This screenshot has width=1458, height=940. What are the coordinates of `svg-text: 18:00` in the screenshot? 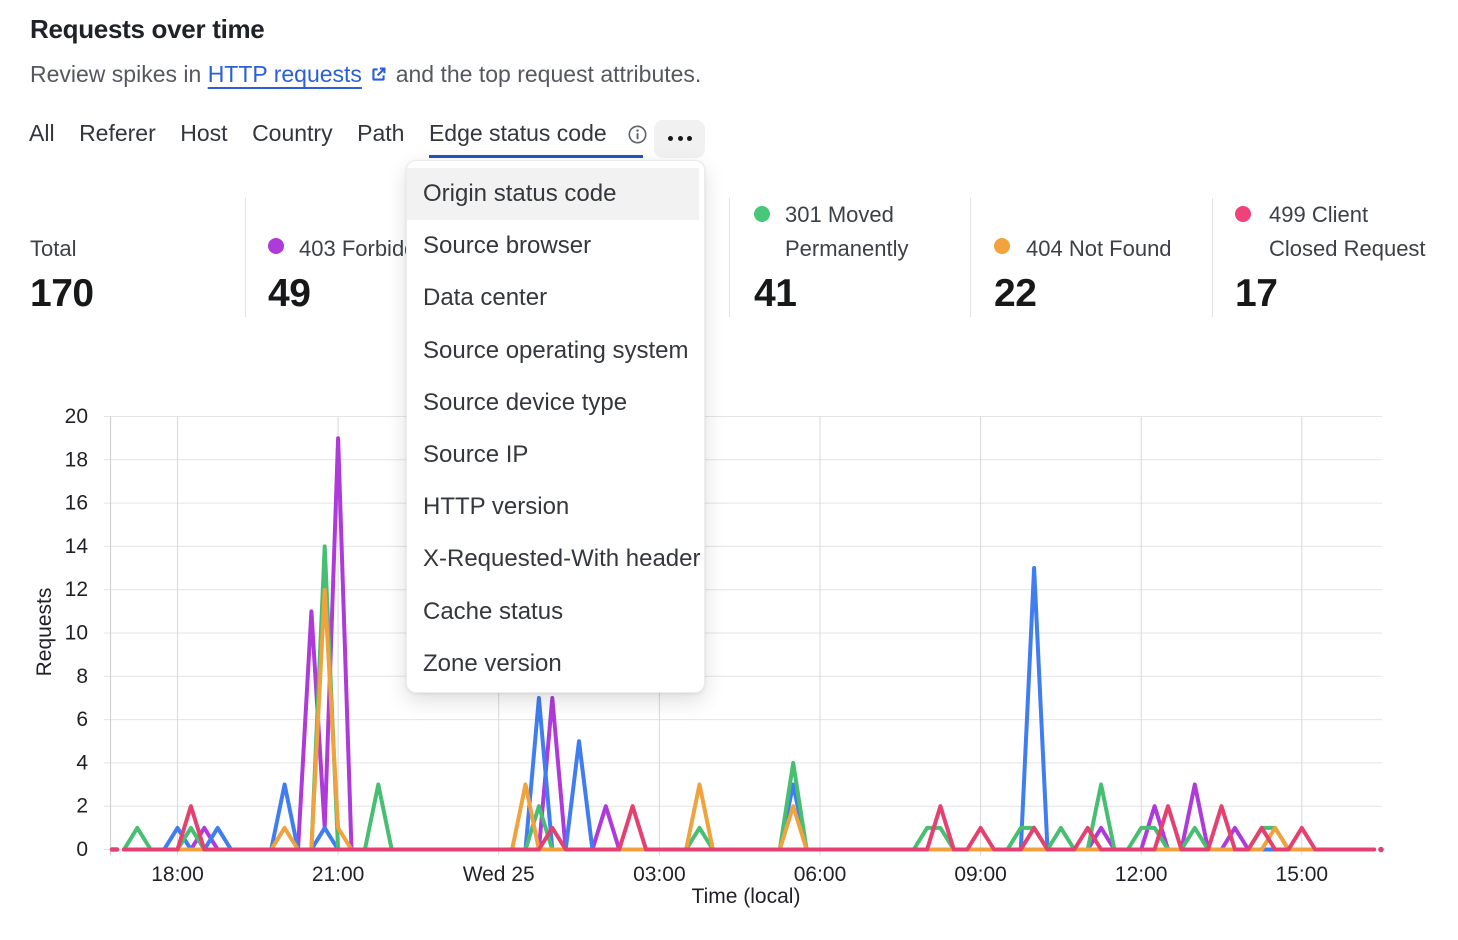 It's located at (177, 874).